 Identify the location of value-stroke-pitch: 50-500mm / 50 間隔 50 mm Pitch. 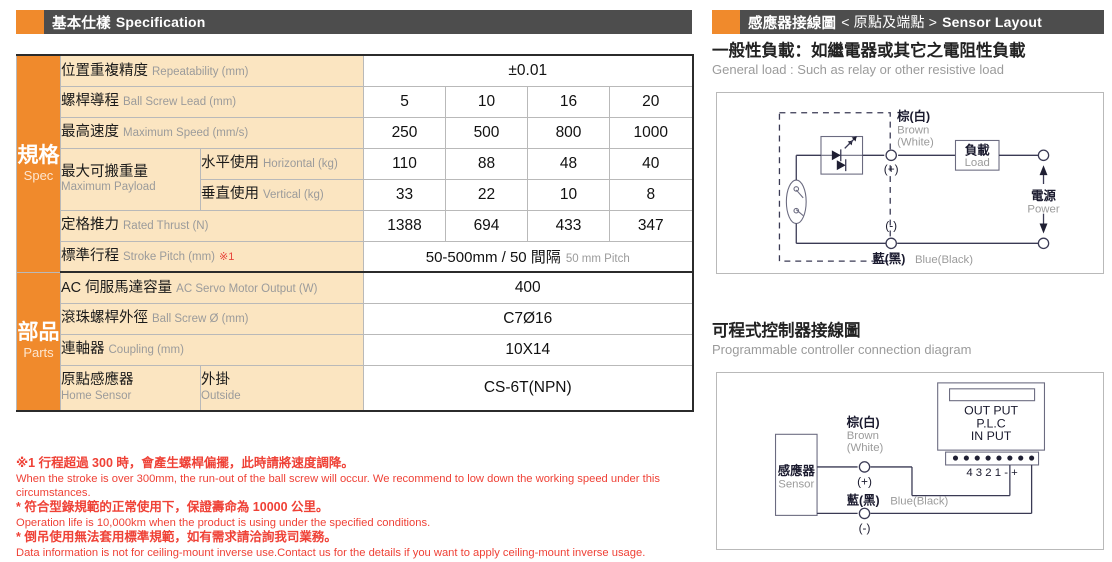
(528, 256).